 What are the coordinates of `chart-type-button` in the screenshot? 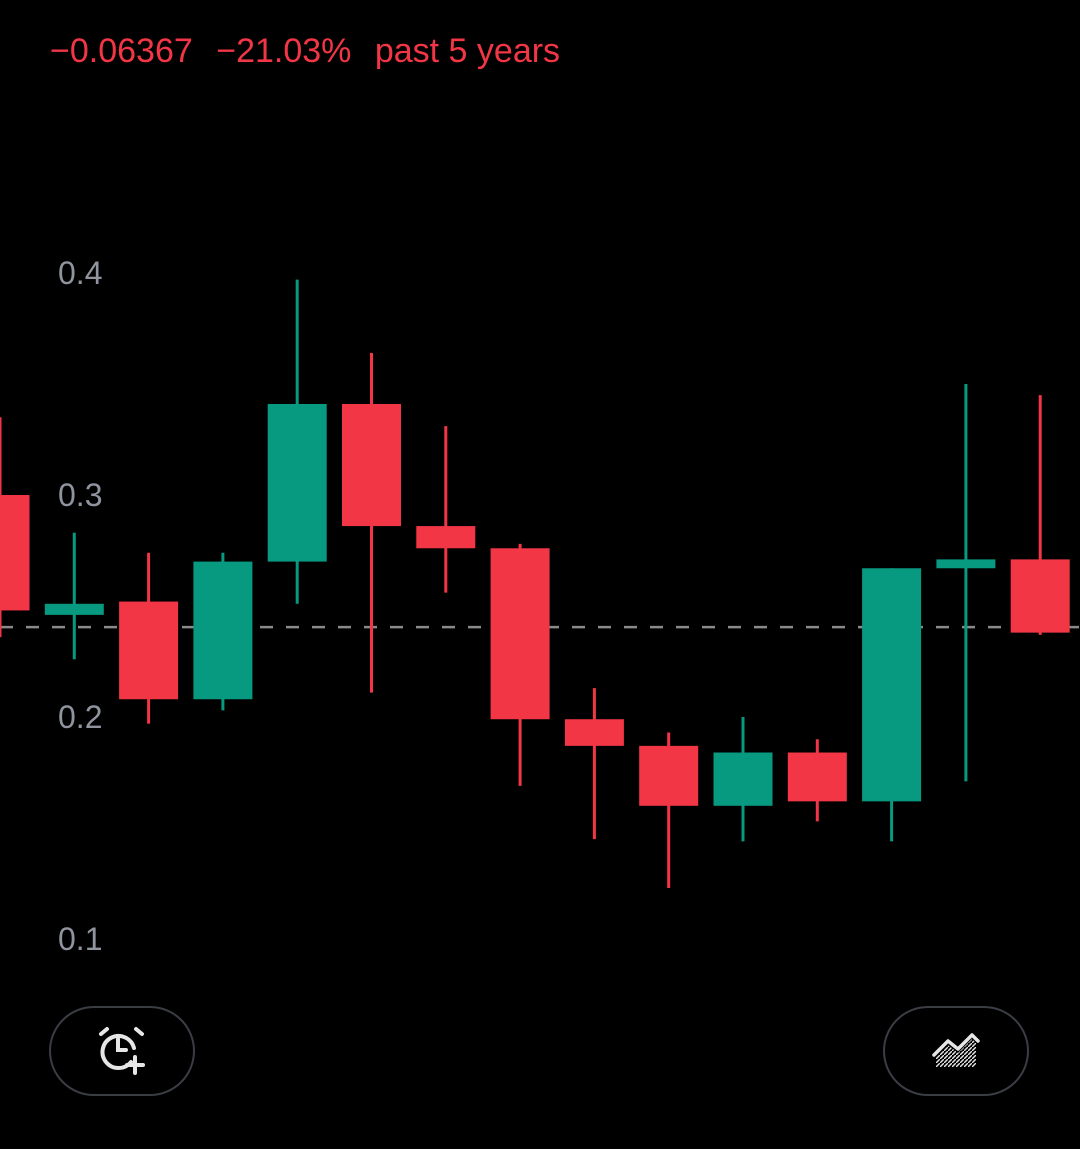 It's located at (956, 1051).